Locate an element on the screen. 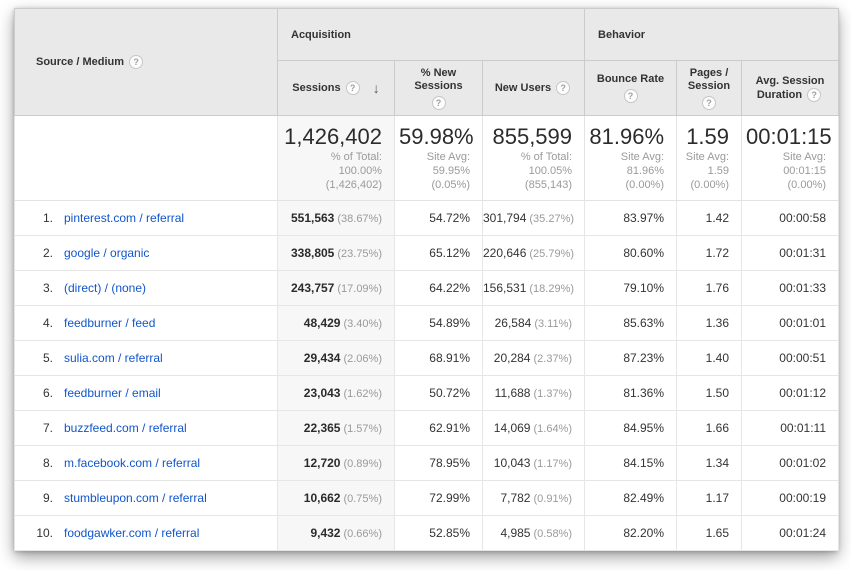 Image resolution: width=851 pixels, height=570 pixels. row-rank: 4. is located at coordinates (47, 323).